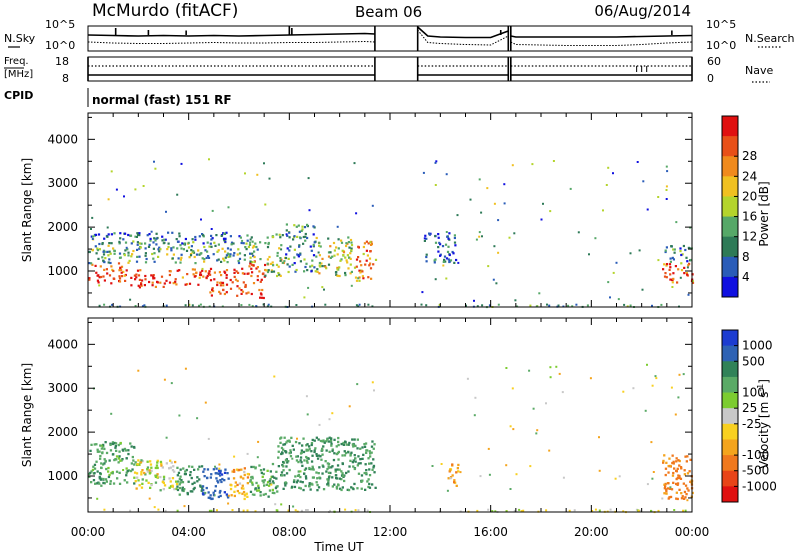 The height and width of the screenshot is (554, 800). Describe the element at coordinates (231, 42) in the screenshot. I see `nsearch-line` at that location.